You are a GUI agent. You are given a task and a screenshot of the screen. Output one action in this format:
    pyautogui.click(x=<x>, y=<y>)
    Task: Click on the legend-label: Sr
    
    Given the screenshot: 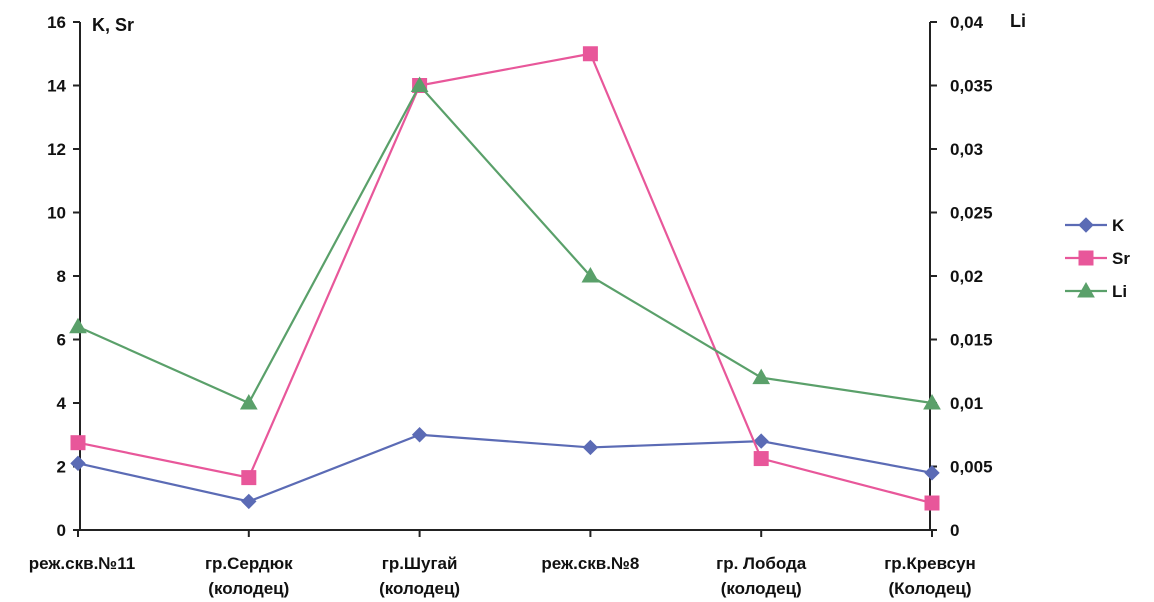 What is the action you would take?
    pyautogui.click(x=1121, y=258)
    